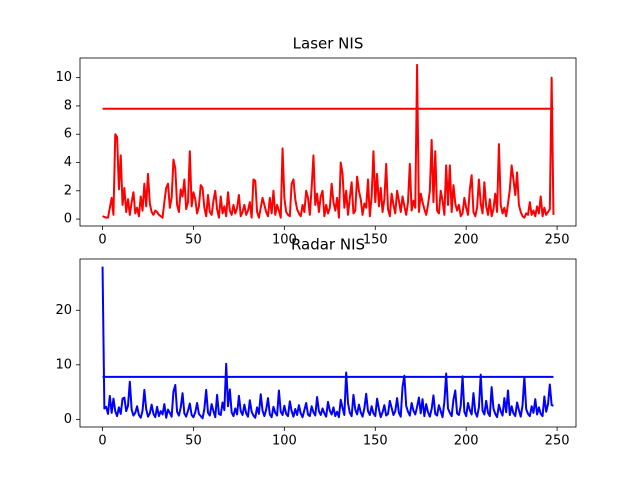 Image resolution: width=640 pixels, height=480 pixels. What do you see at coordinates (68, 134) in the screenshot?
I see `y-tick-label: 6` at bounding box center [68, 134].